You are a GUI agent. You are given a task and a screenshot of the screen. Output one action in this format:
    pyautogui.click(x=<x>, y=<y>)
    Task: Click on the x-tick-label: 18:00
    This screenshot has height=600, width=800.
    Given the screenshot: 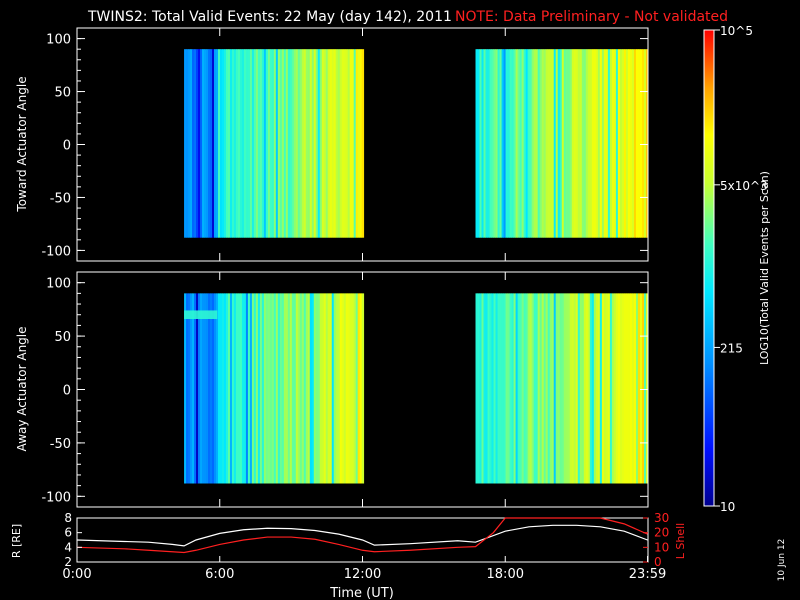 What is the action you would take?
    pyautogui.click(x=505, y=574)
    